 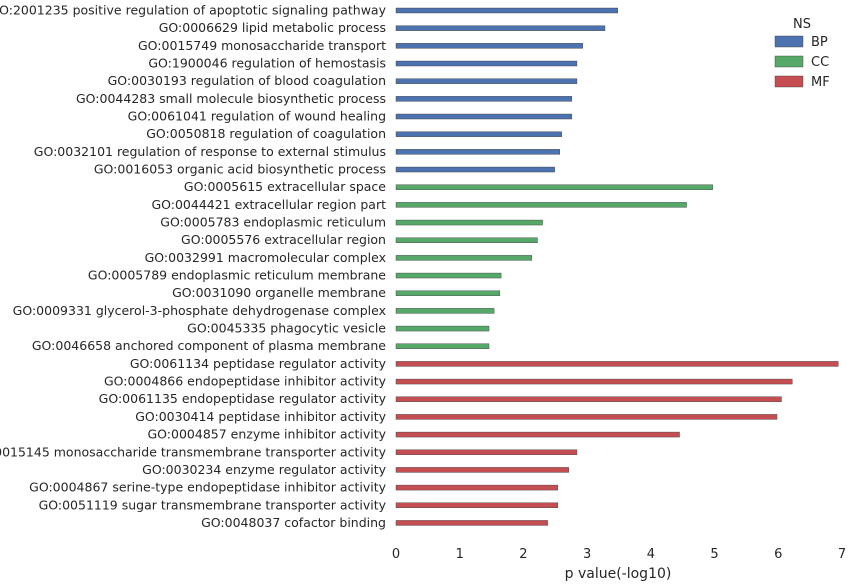 I want to click on category-label: GO:0045335 phagocytic vesicle, so click(x=286, y=328).